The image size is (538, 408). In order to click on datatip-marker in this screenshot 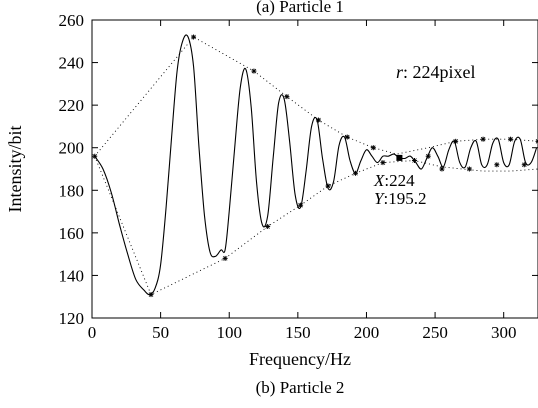, I will do `click(399, 157)`.